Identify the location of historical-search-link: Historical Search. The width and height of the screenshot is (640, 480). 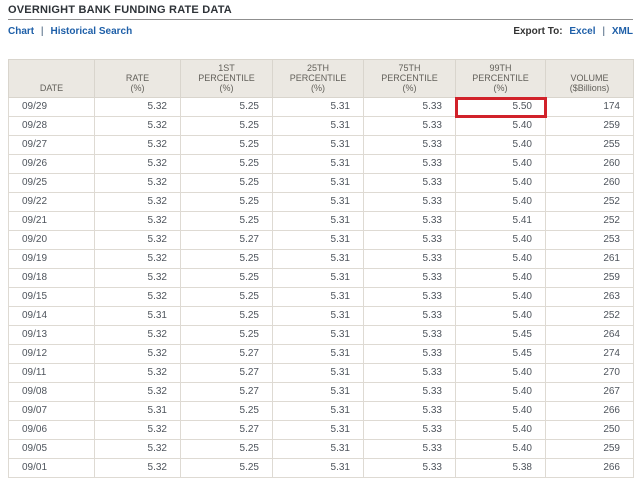
(91, 31).